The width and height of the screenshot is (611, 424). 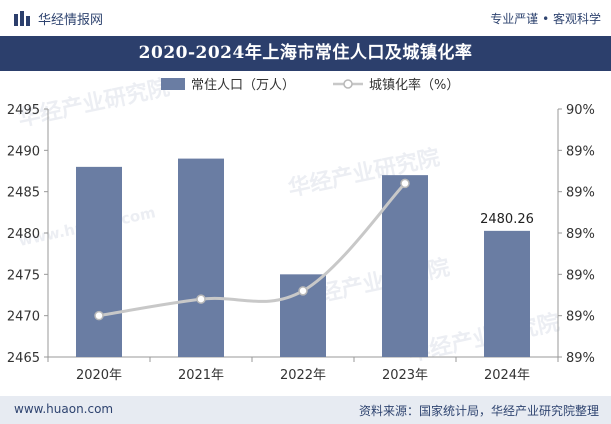 What do you see at coordinates (23, 358) in the screenshot?
I see `left-tick-label: 2465` at bounding box center [23, 358].